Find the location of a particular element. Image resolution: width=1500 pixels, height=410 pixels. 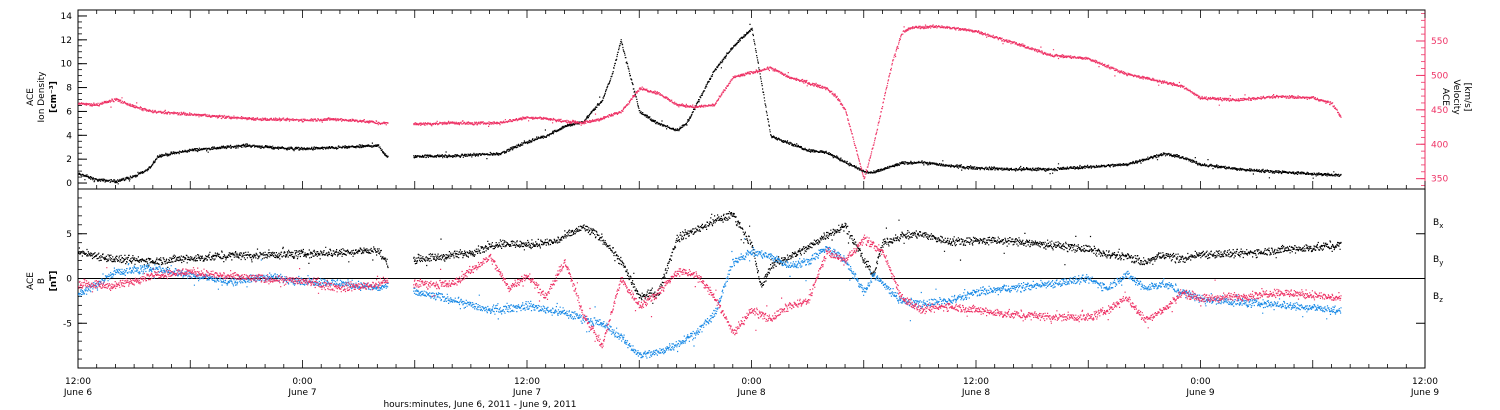

legend-bx: Bx is located at coordinates (1438, 224).